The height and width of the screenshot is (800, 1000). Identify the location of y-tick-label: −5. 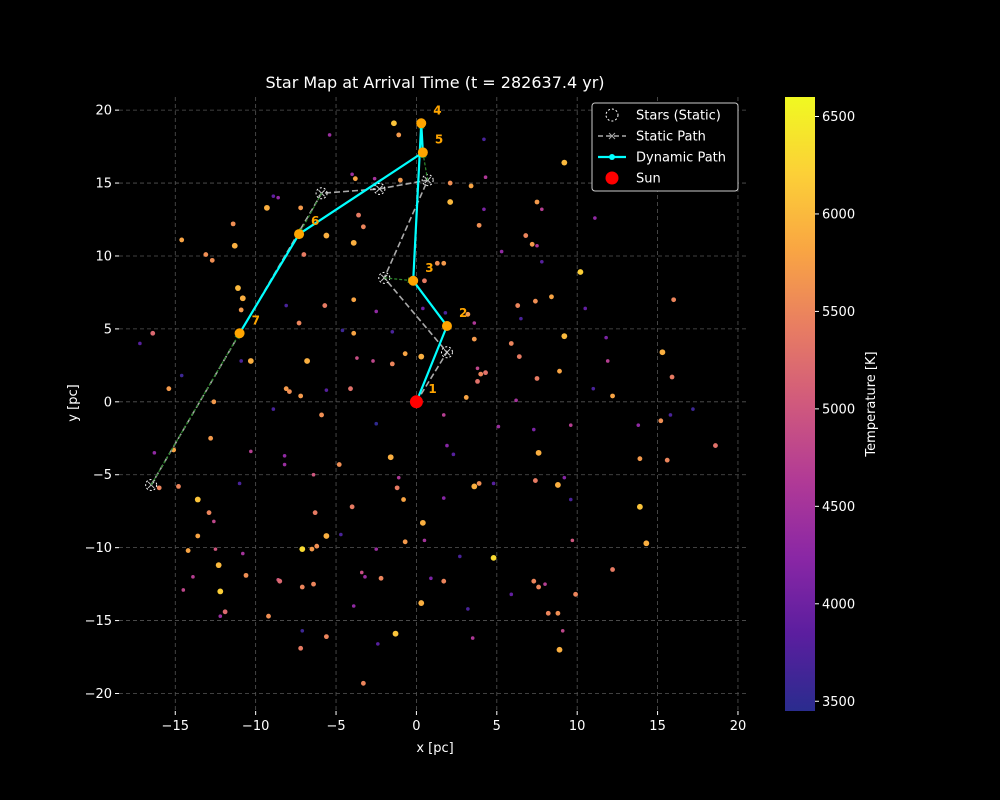
(102, 475).